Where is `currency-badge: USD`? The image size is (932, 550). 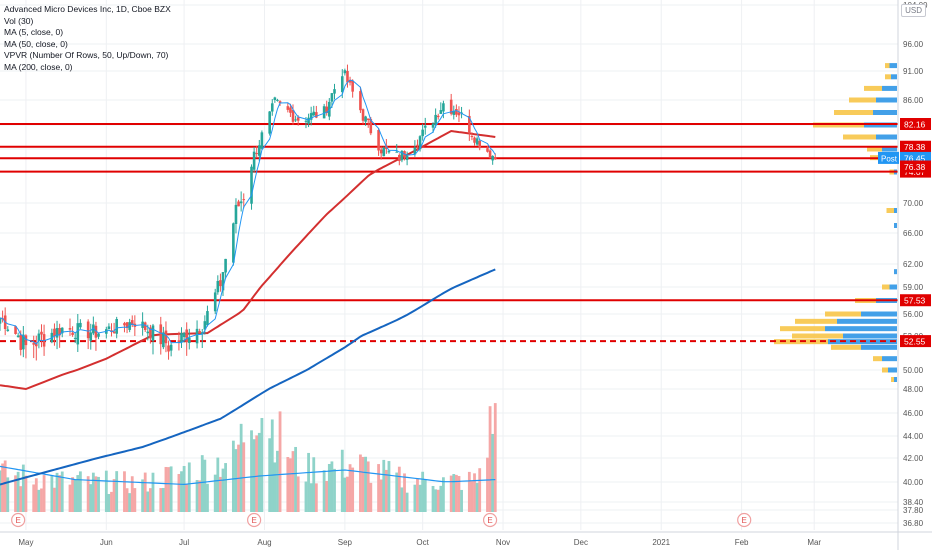 currency-badge: USD is located at coordinates (913, 10).